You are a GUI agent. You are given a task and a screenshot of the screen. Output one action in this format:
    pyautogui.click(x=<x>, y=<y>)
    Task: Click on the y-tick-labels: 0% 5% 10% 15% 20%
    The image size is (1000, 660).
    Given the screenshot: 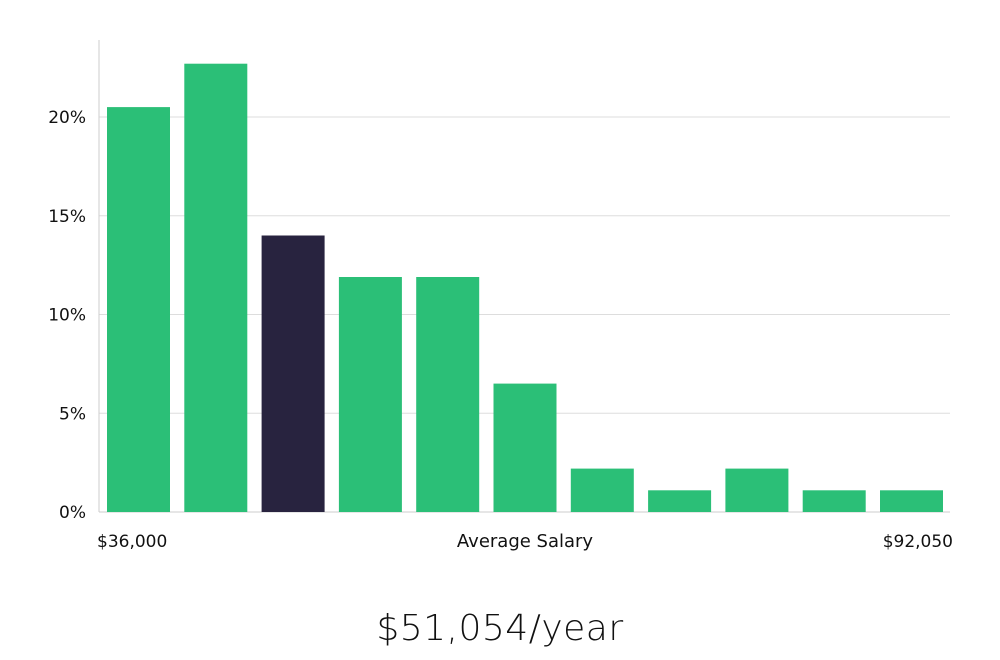 What is the action you would take?
    pyautogui.click(x=67, y=315)
    